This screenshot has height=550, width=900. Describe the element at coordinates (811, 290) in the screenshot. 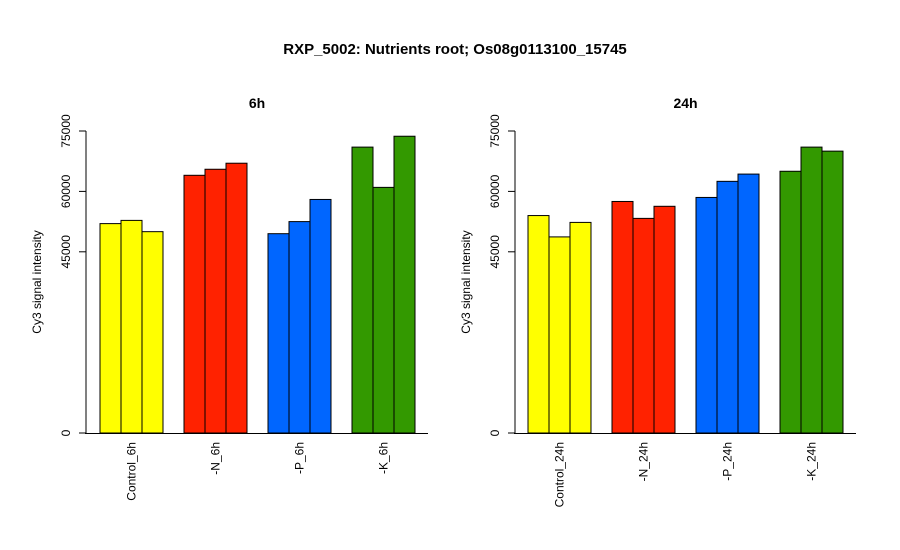

I see `bar--k-24h-2` at that location.